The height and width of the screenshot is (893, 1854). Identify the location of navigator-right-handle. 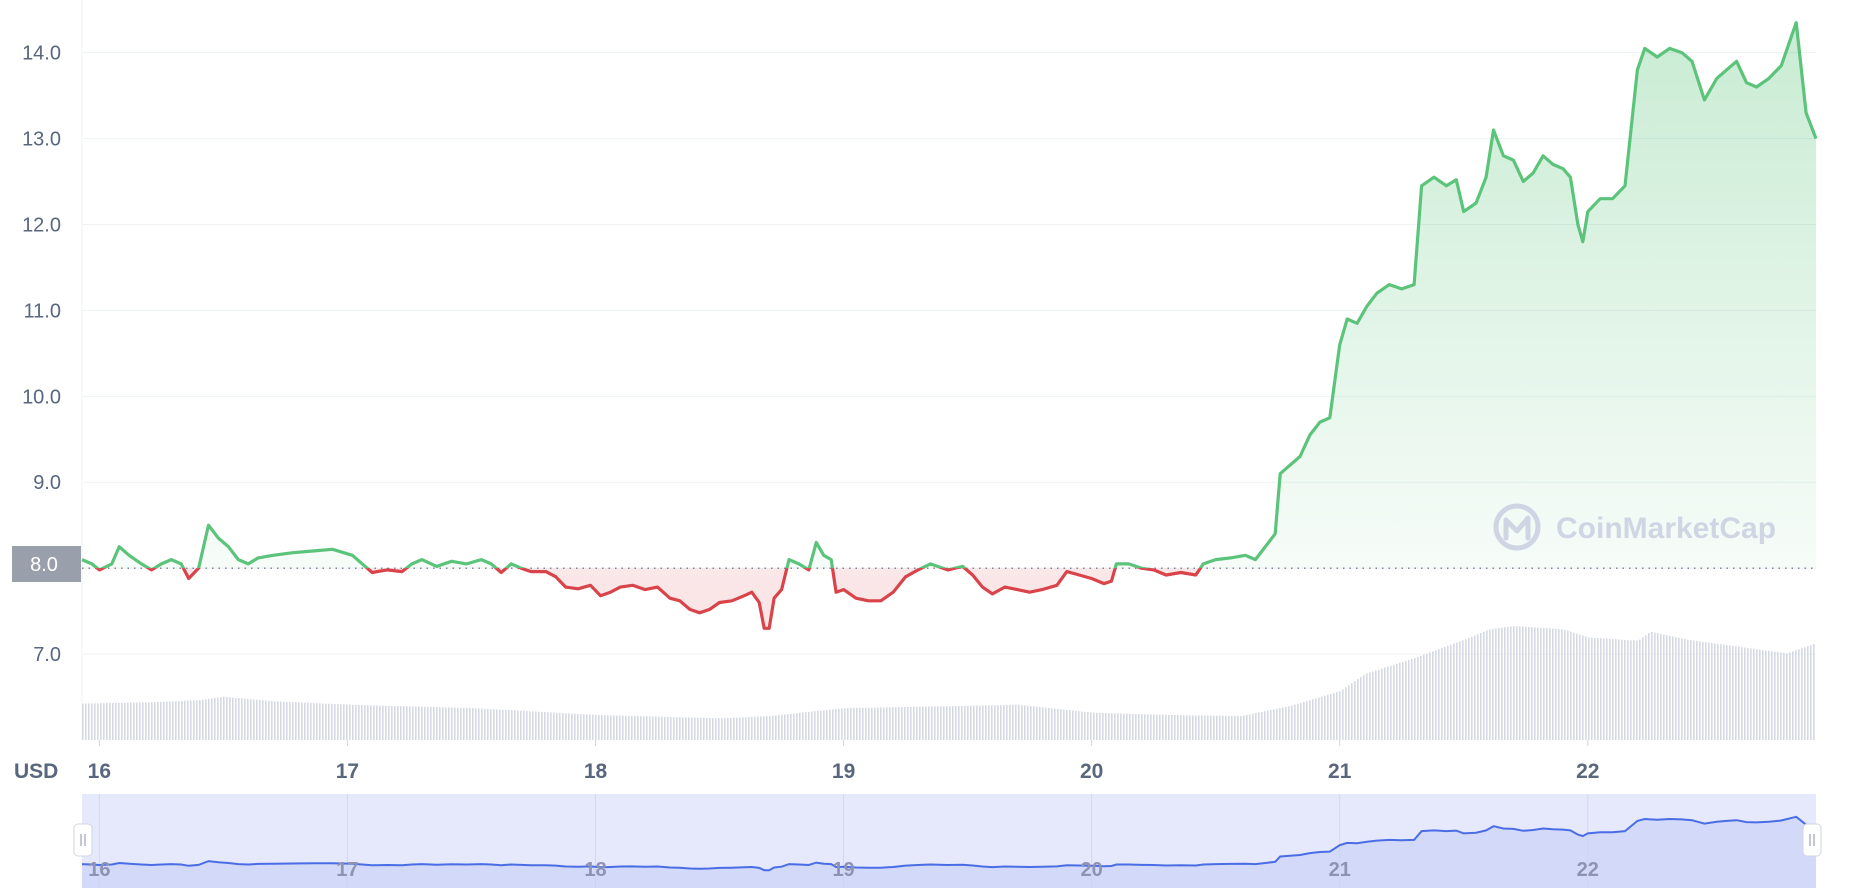
(1812, 840).